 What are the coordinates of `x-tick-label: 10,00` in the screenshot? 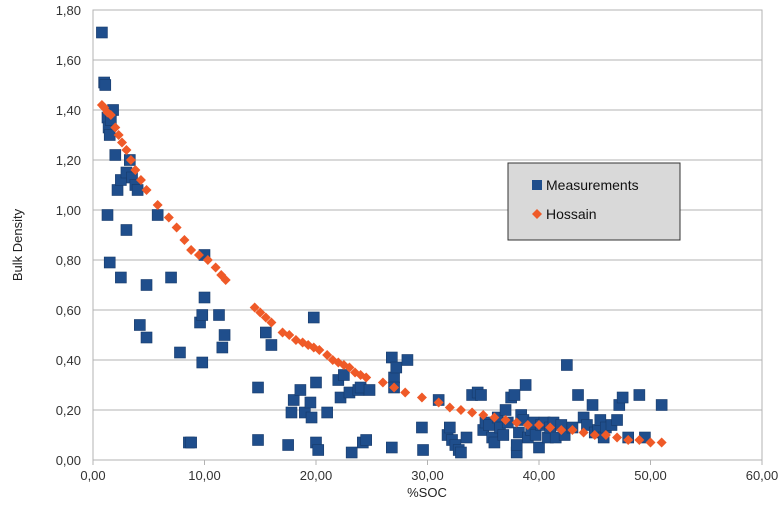 It's located at (204, 475).